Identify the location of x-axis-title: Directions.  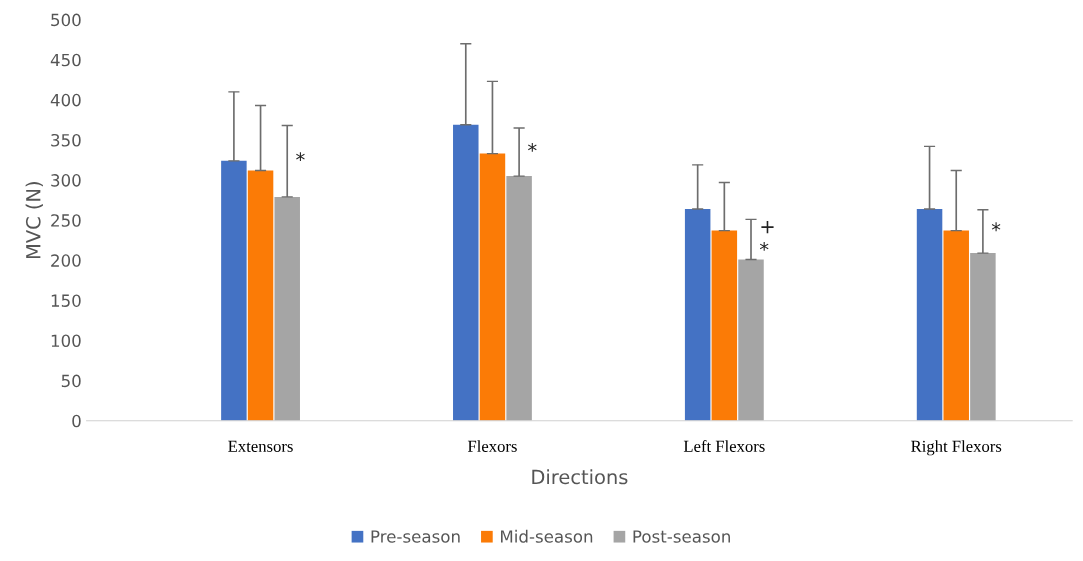
(580, 477).